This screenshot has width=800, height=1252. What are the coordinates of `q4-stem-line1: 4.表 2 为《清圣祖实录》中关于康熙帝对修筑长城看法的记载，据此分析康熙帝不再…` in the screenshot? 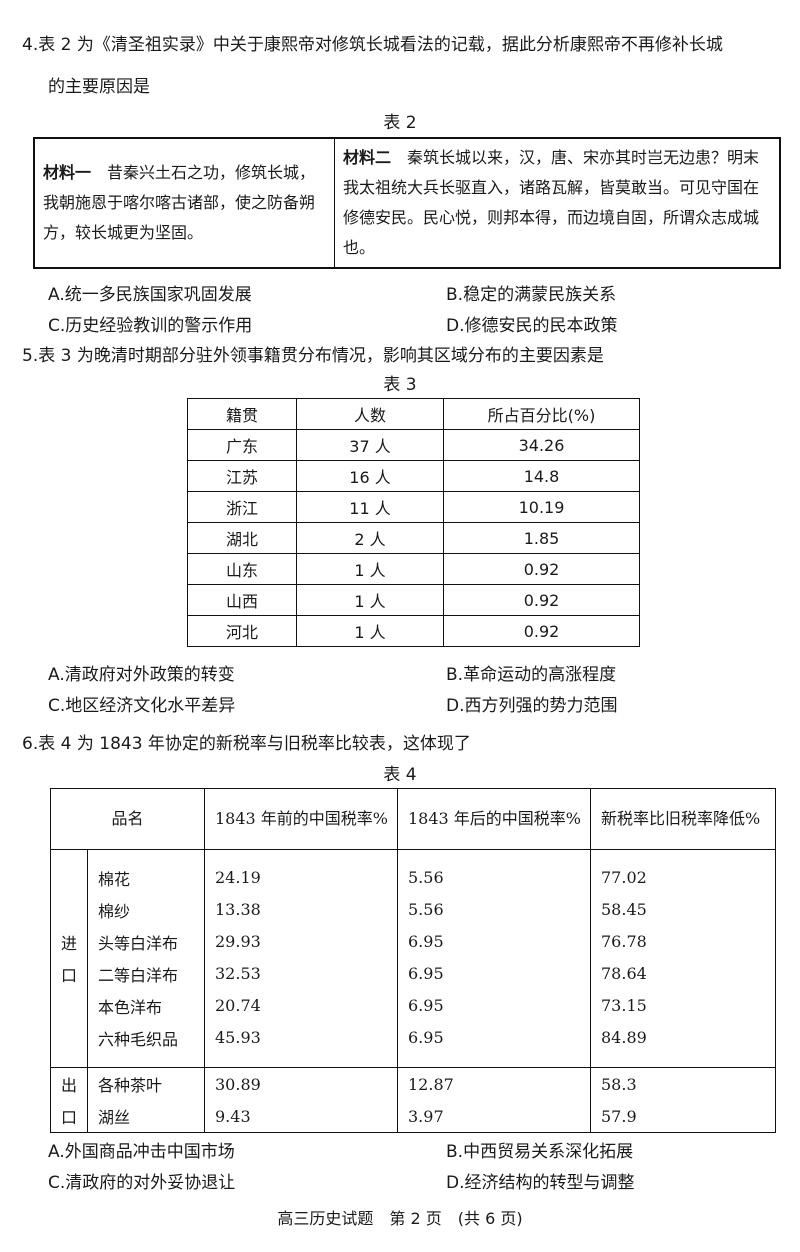 It's located at (372, 45).